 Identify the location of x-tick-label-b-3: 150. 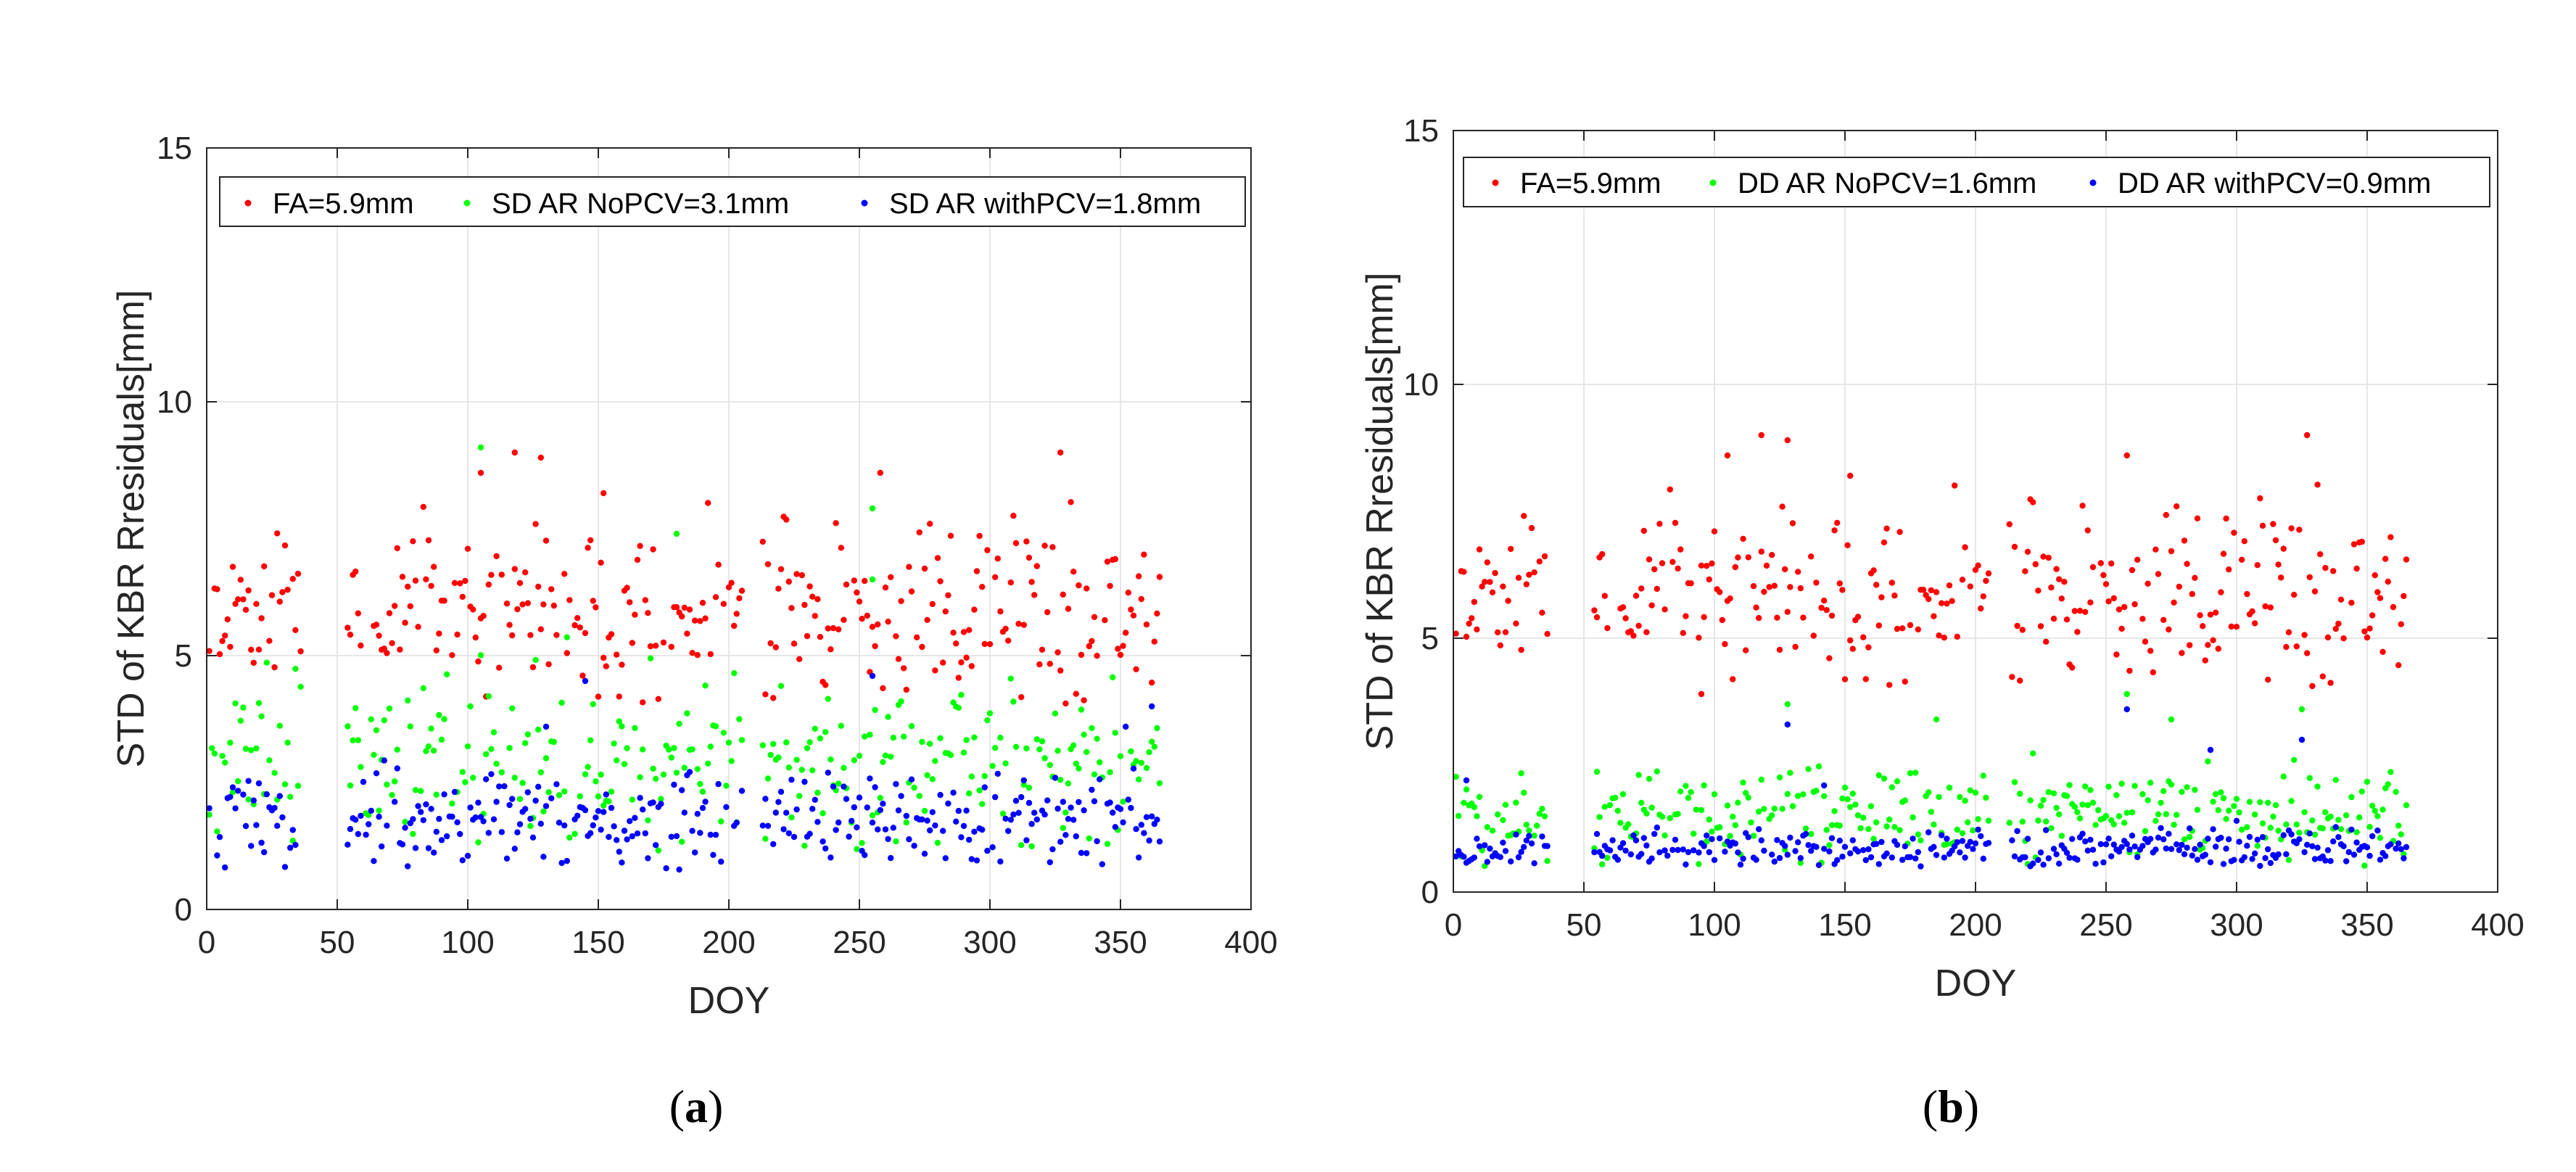
(1844, 925).